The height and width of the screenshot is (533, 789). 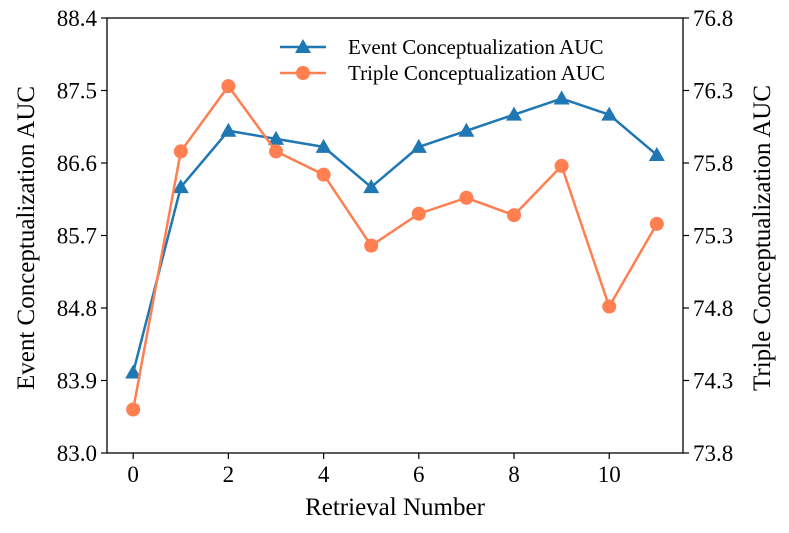 I want to click on right-y-tick-label: 74.3, so click(x=713, y=381).